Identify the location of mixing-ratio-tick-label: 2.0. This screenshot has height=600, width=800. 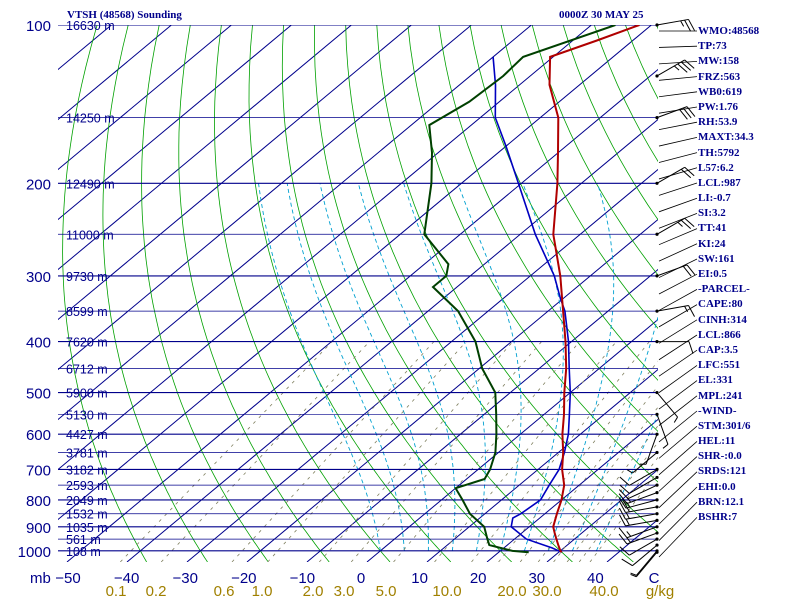
(313, 591).